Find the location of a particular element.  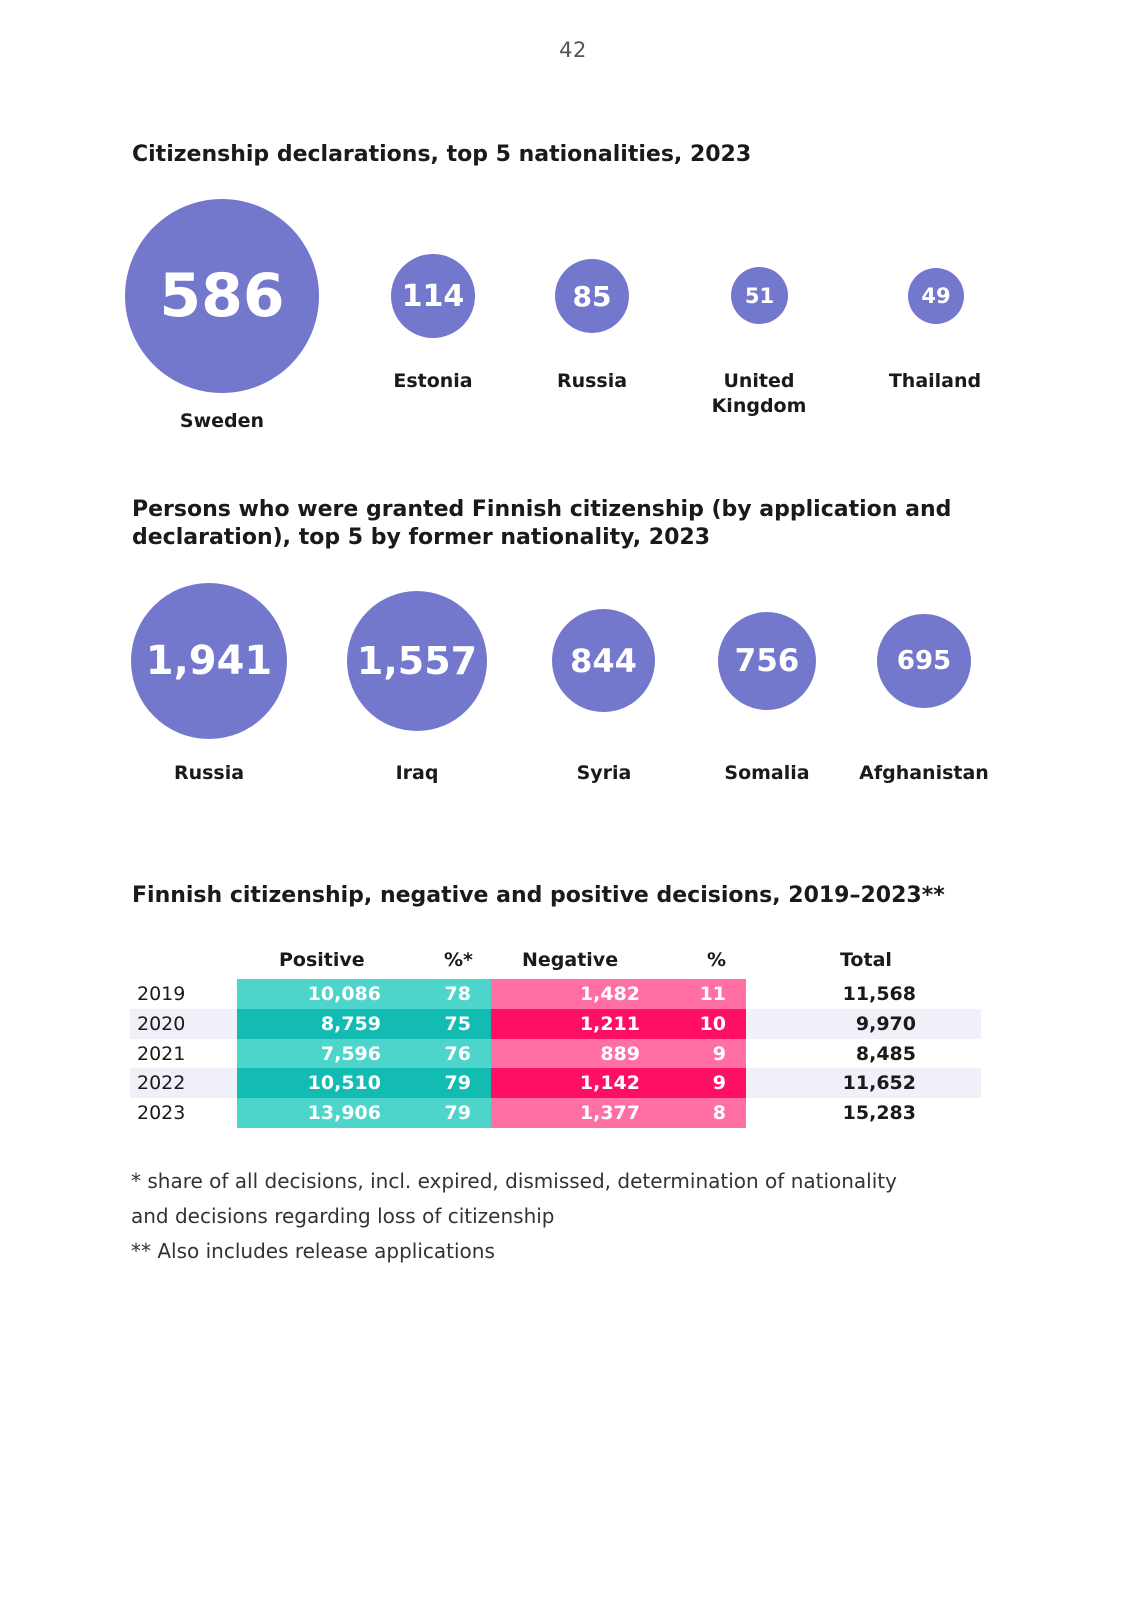

cell-total: 11,652 is located at coordinates (879, 1083).